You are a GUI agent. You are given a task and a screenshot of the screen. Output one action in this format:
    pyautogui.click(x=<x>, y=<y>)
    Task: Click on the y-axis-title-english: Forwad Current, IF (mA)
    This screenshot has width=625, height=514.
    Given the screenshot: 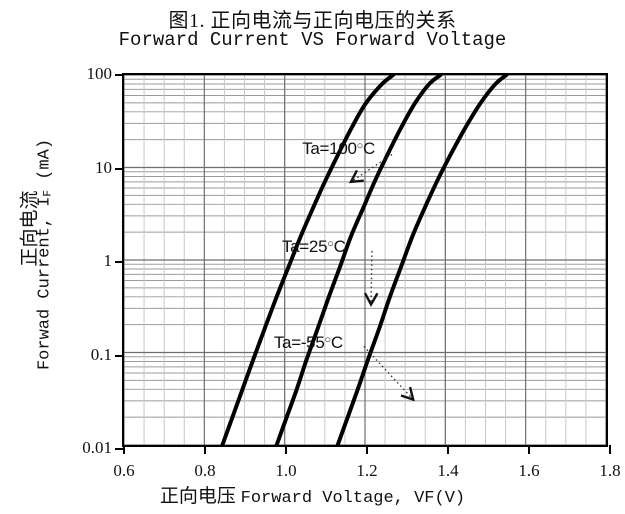 What is the action you would take?
    pyautogui.click(x=45, y=255)
    